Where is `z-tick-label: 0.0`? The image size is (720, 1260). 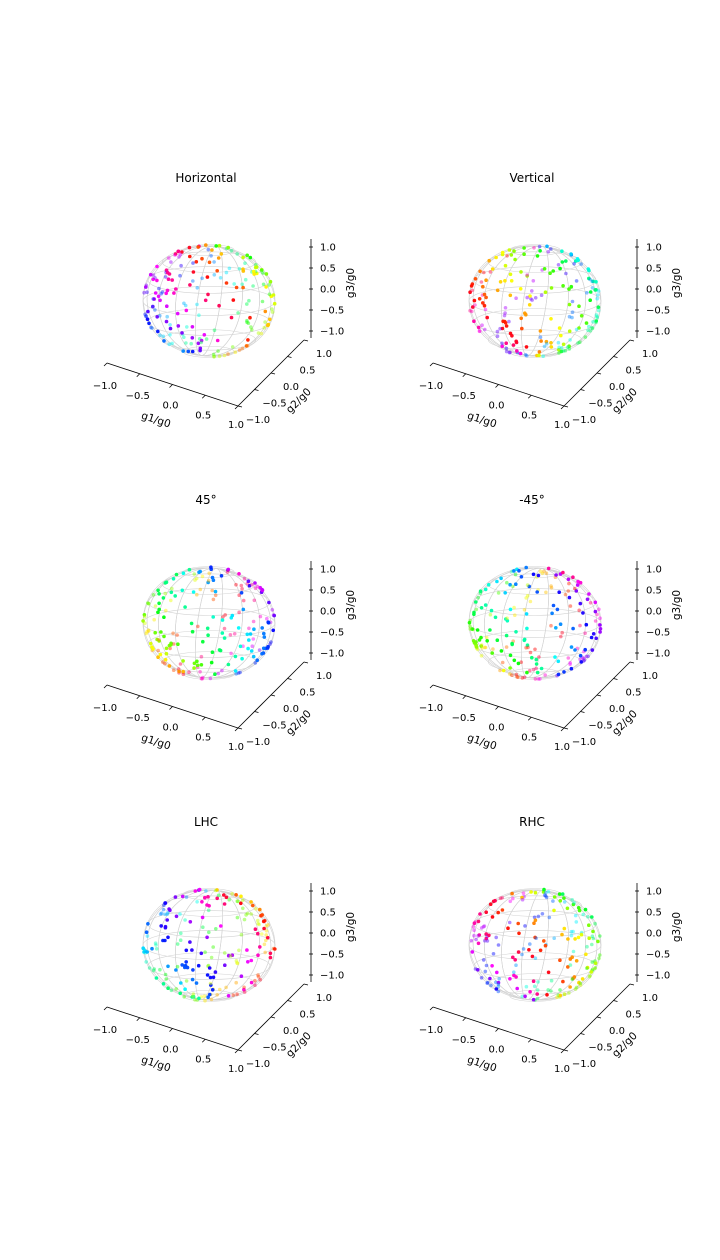 z-tick-label: 0.0 is located at coordinates (328, 290).